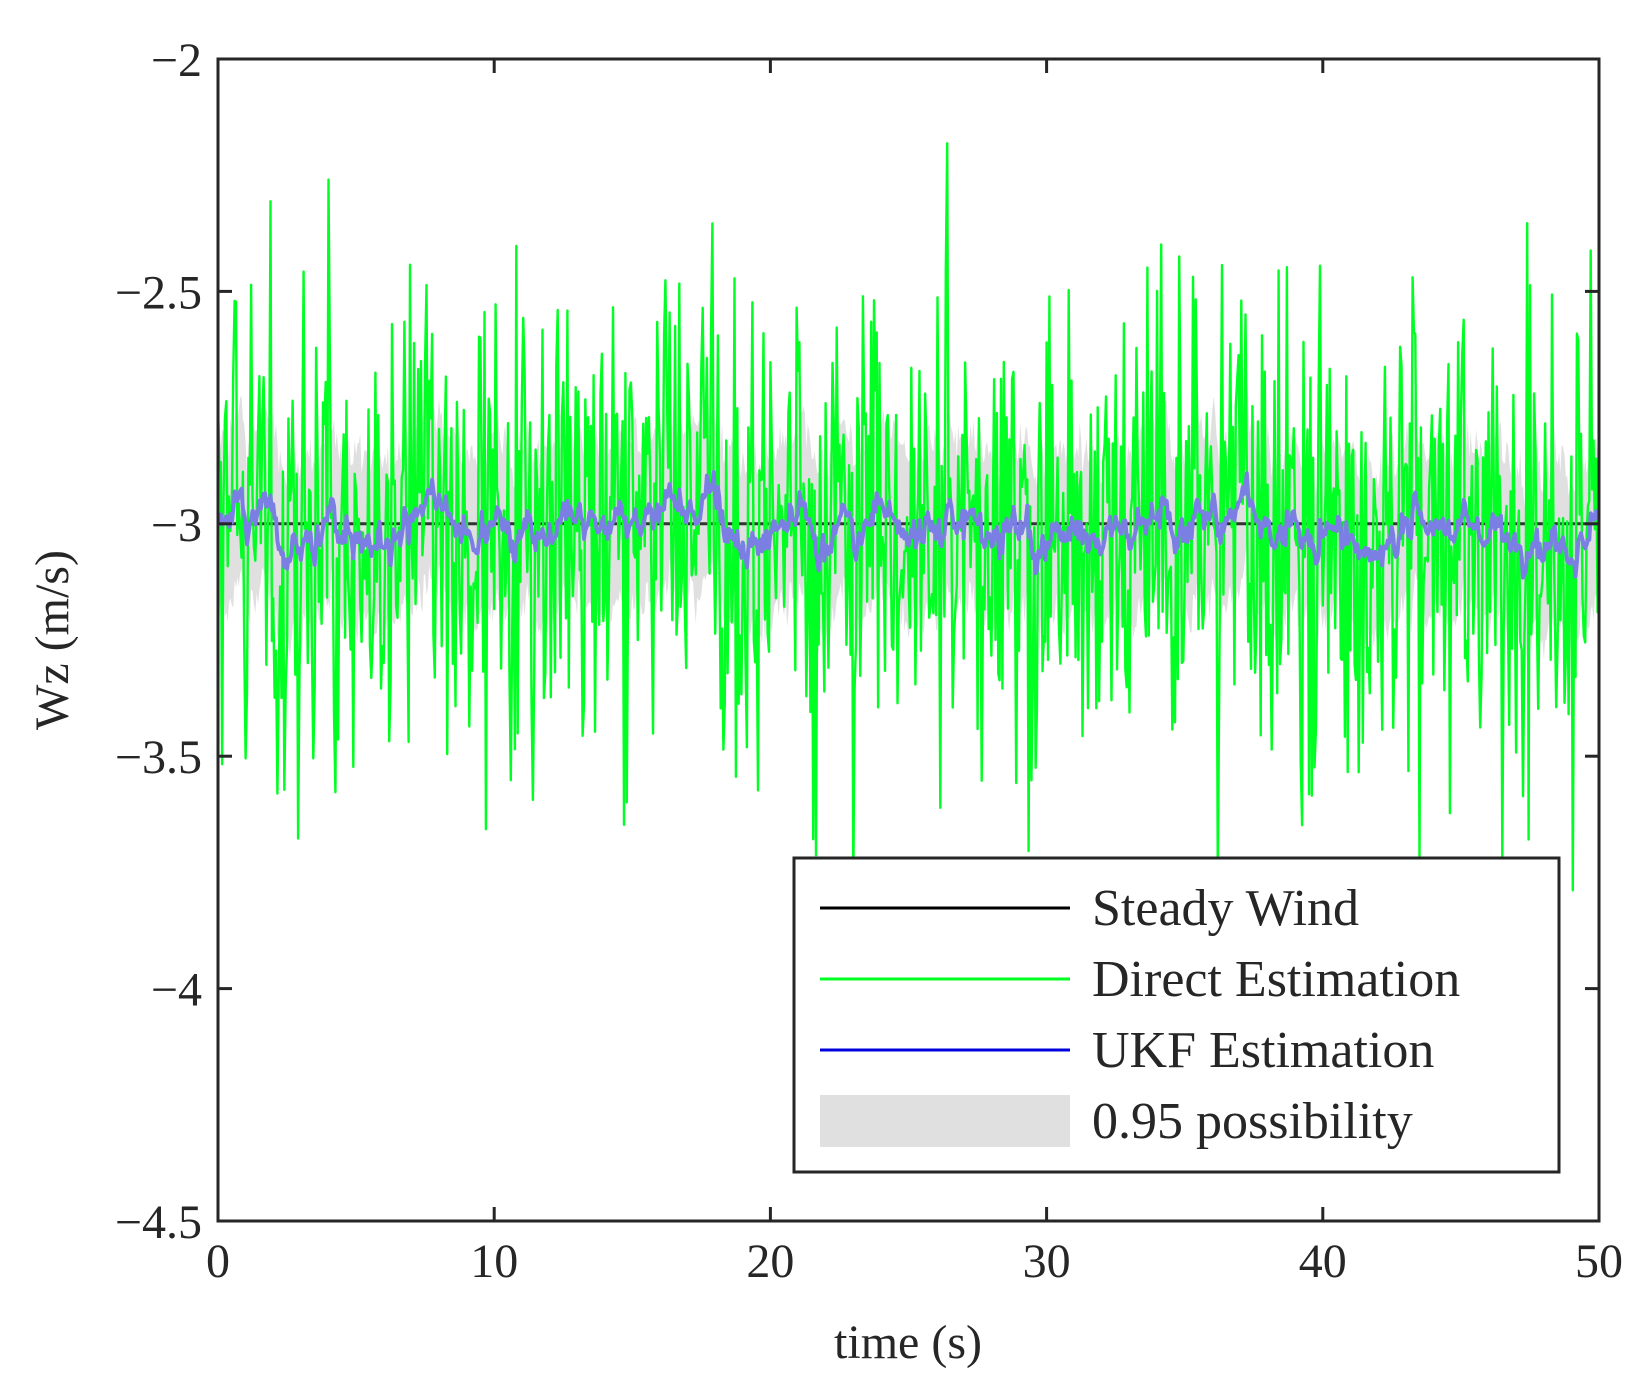  Describe the element at coordinates (494, 1261) in the screenshot. I see `x-tick-label: 10` at that location.